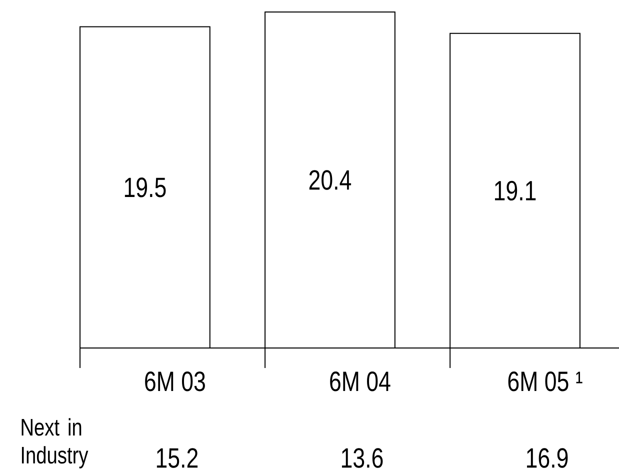  I want to click on x-tick-label: 6M 03, so click(175, 382).